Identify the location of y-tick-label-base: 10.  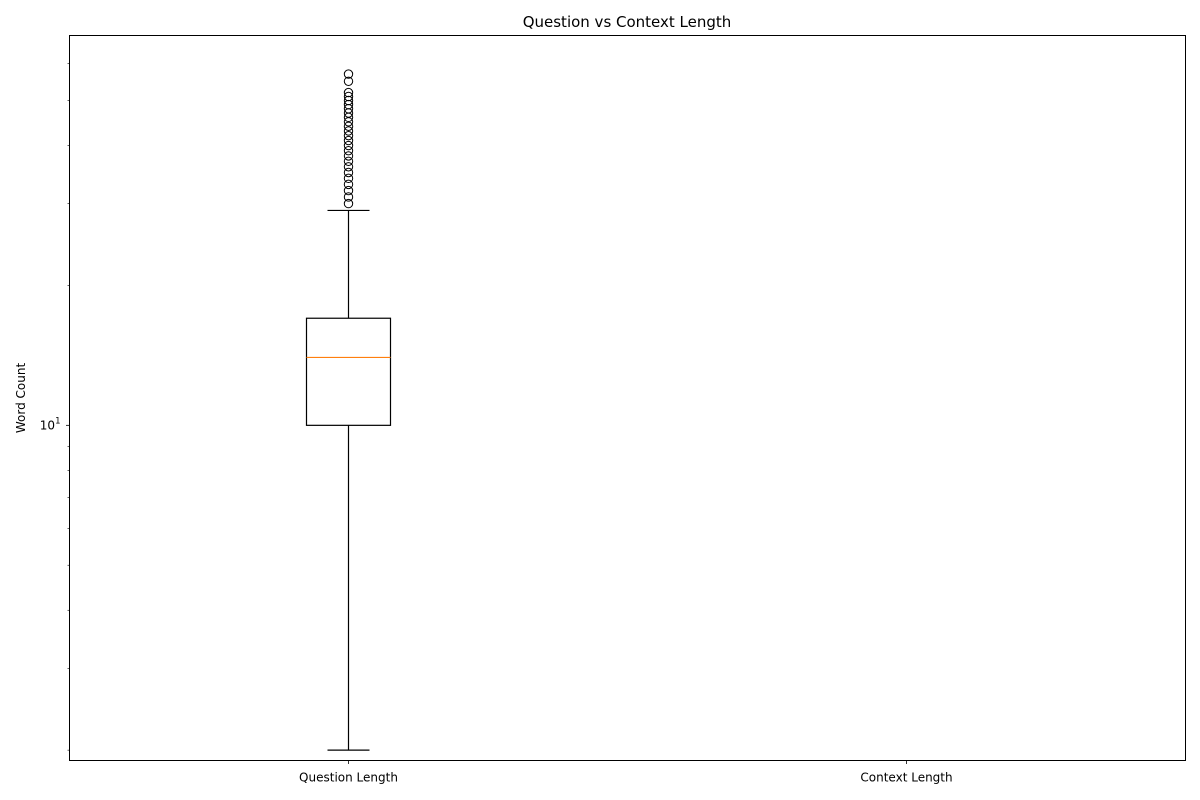
(47, 425).